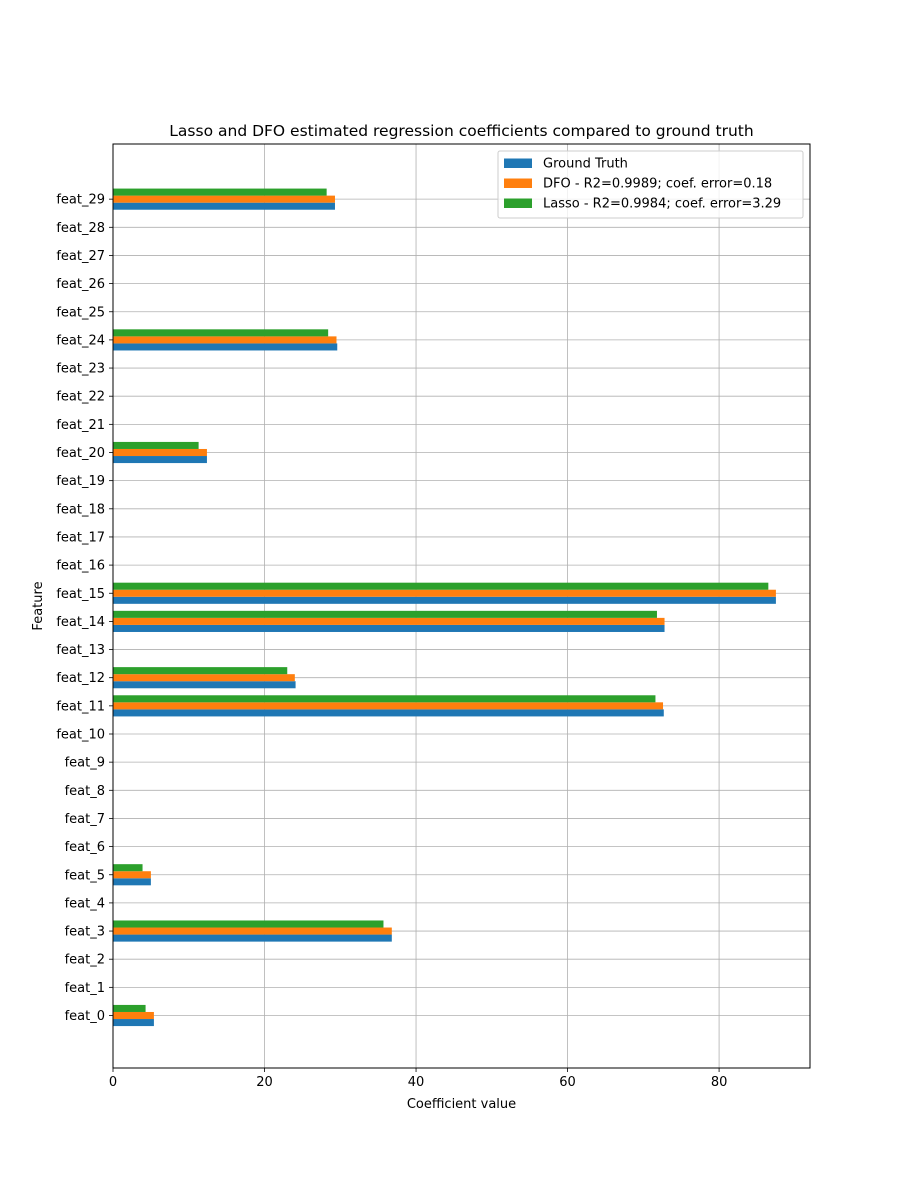 The image size is (900, 1200). What do you see at coordinates (585, 164) in the screenshot?
I see `legend-label: Ground Truth` at bounding box center [585, 164].